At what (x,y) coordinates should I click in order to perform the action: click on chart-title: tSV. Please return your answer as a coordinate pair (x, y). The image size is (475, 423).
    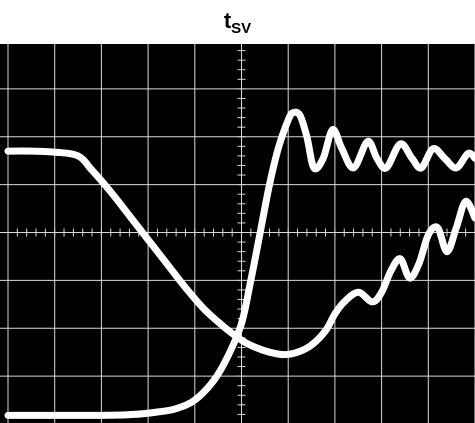
    Looking at the image, I should click on (237, 22).